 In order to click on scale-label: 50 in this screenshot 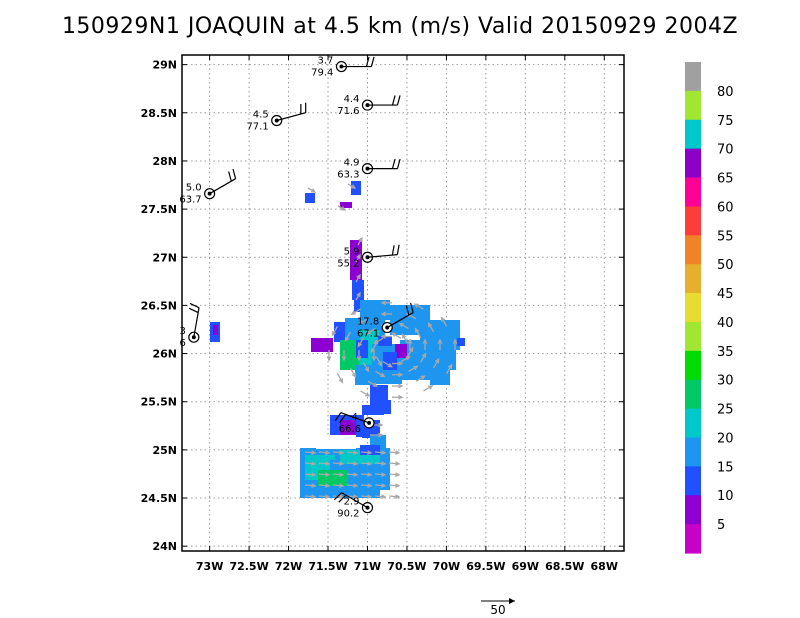, I will do `click(497, 610)`.